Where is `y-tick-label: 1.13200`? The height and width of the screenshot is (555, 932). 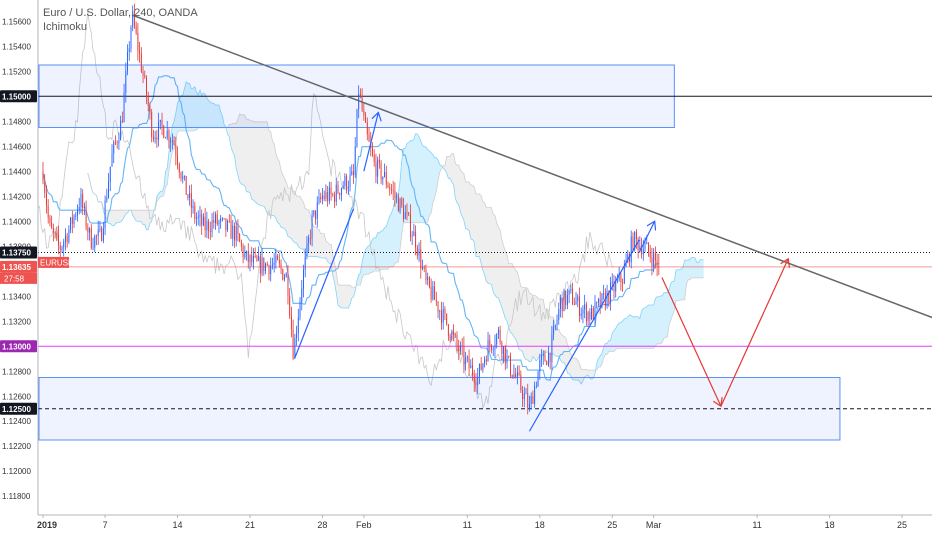
y-tick-label: 1.13200 is located at coordinates (16, 321).